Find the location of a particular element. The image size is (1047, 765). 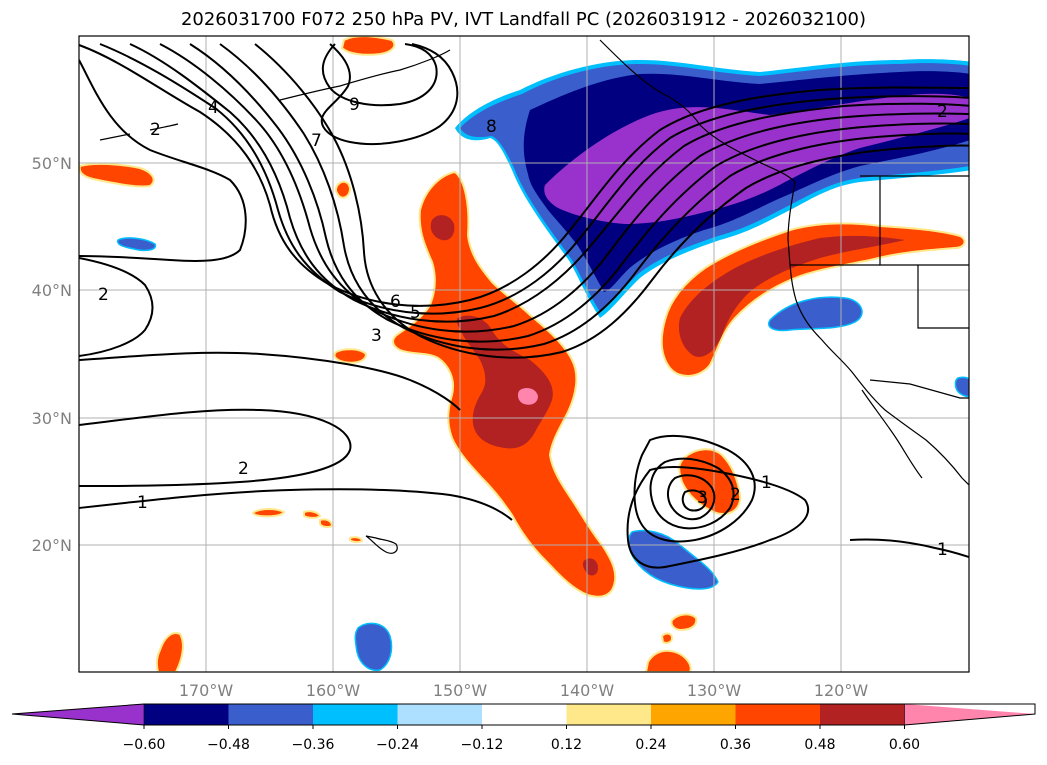

baja-california is located at coordinates (892, 434).